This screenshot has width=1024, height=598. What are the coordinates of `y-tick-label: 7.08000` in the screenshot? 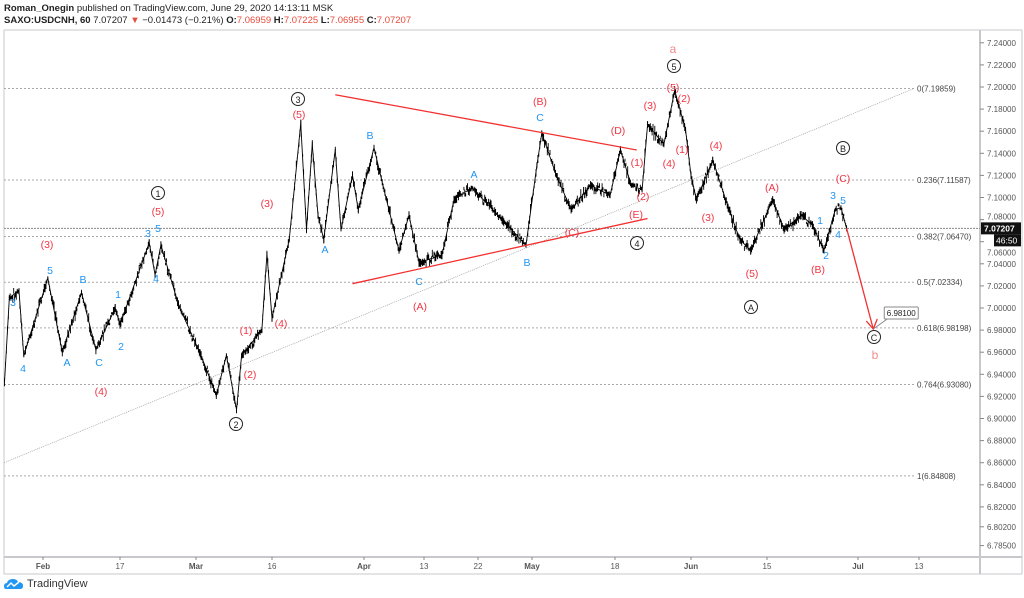 It's located at (1001, 216).